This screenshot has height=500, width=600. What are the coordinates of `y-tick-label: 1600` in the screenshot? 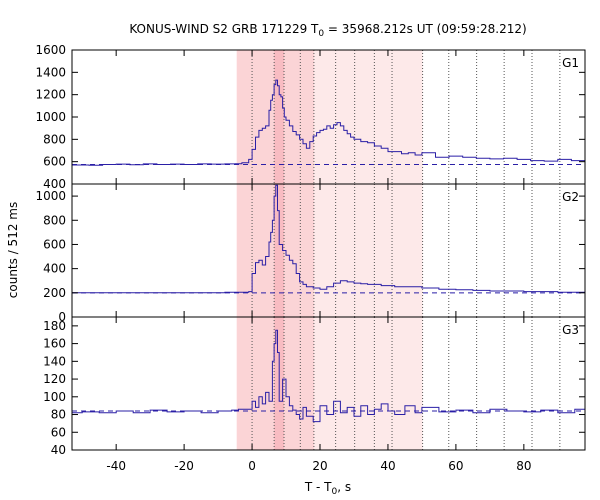 It's located at (50, 50).